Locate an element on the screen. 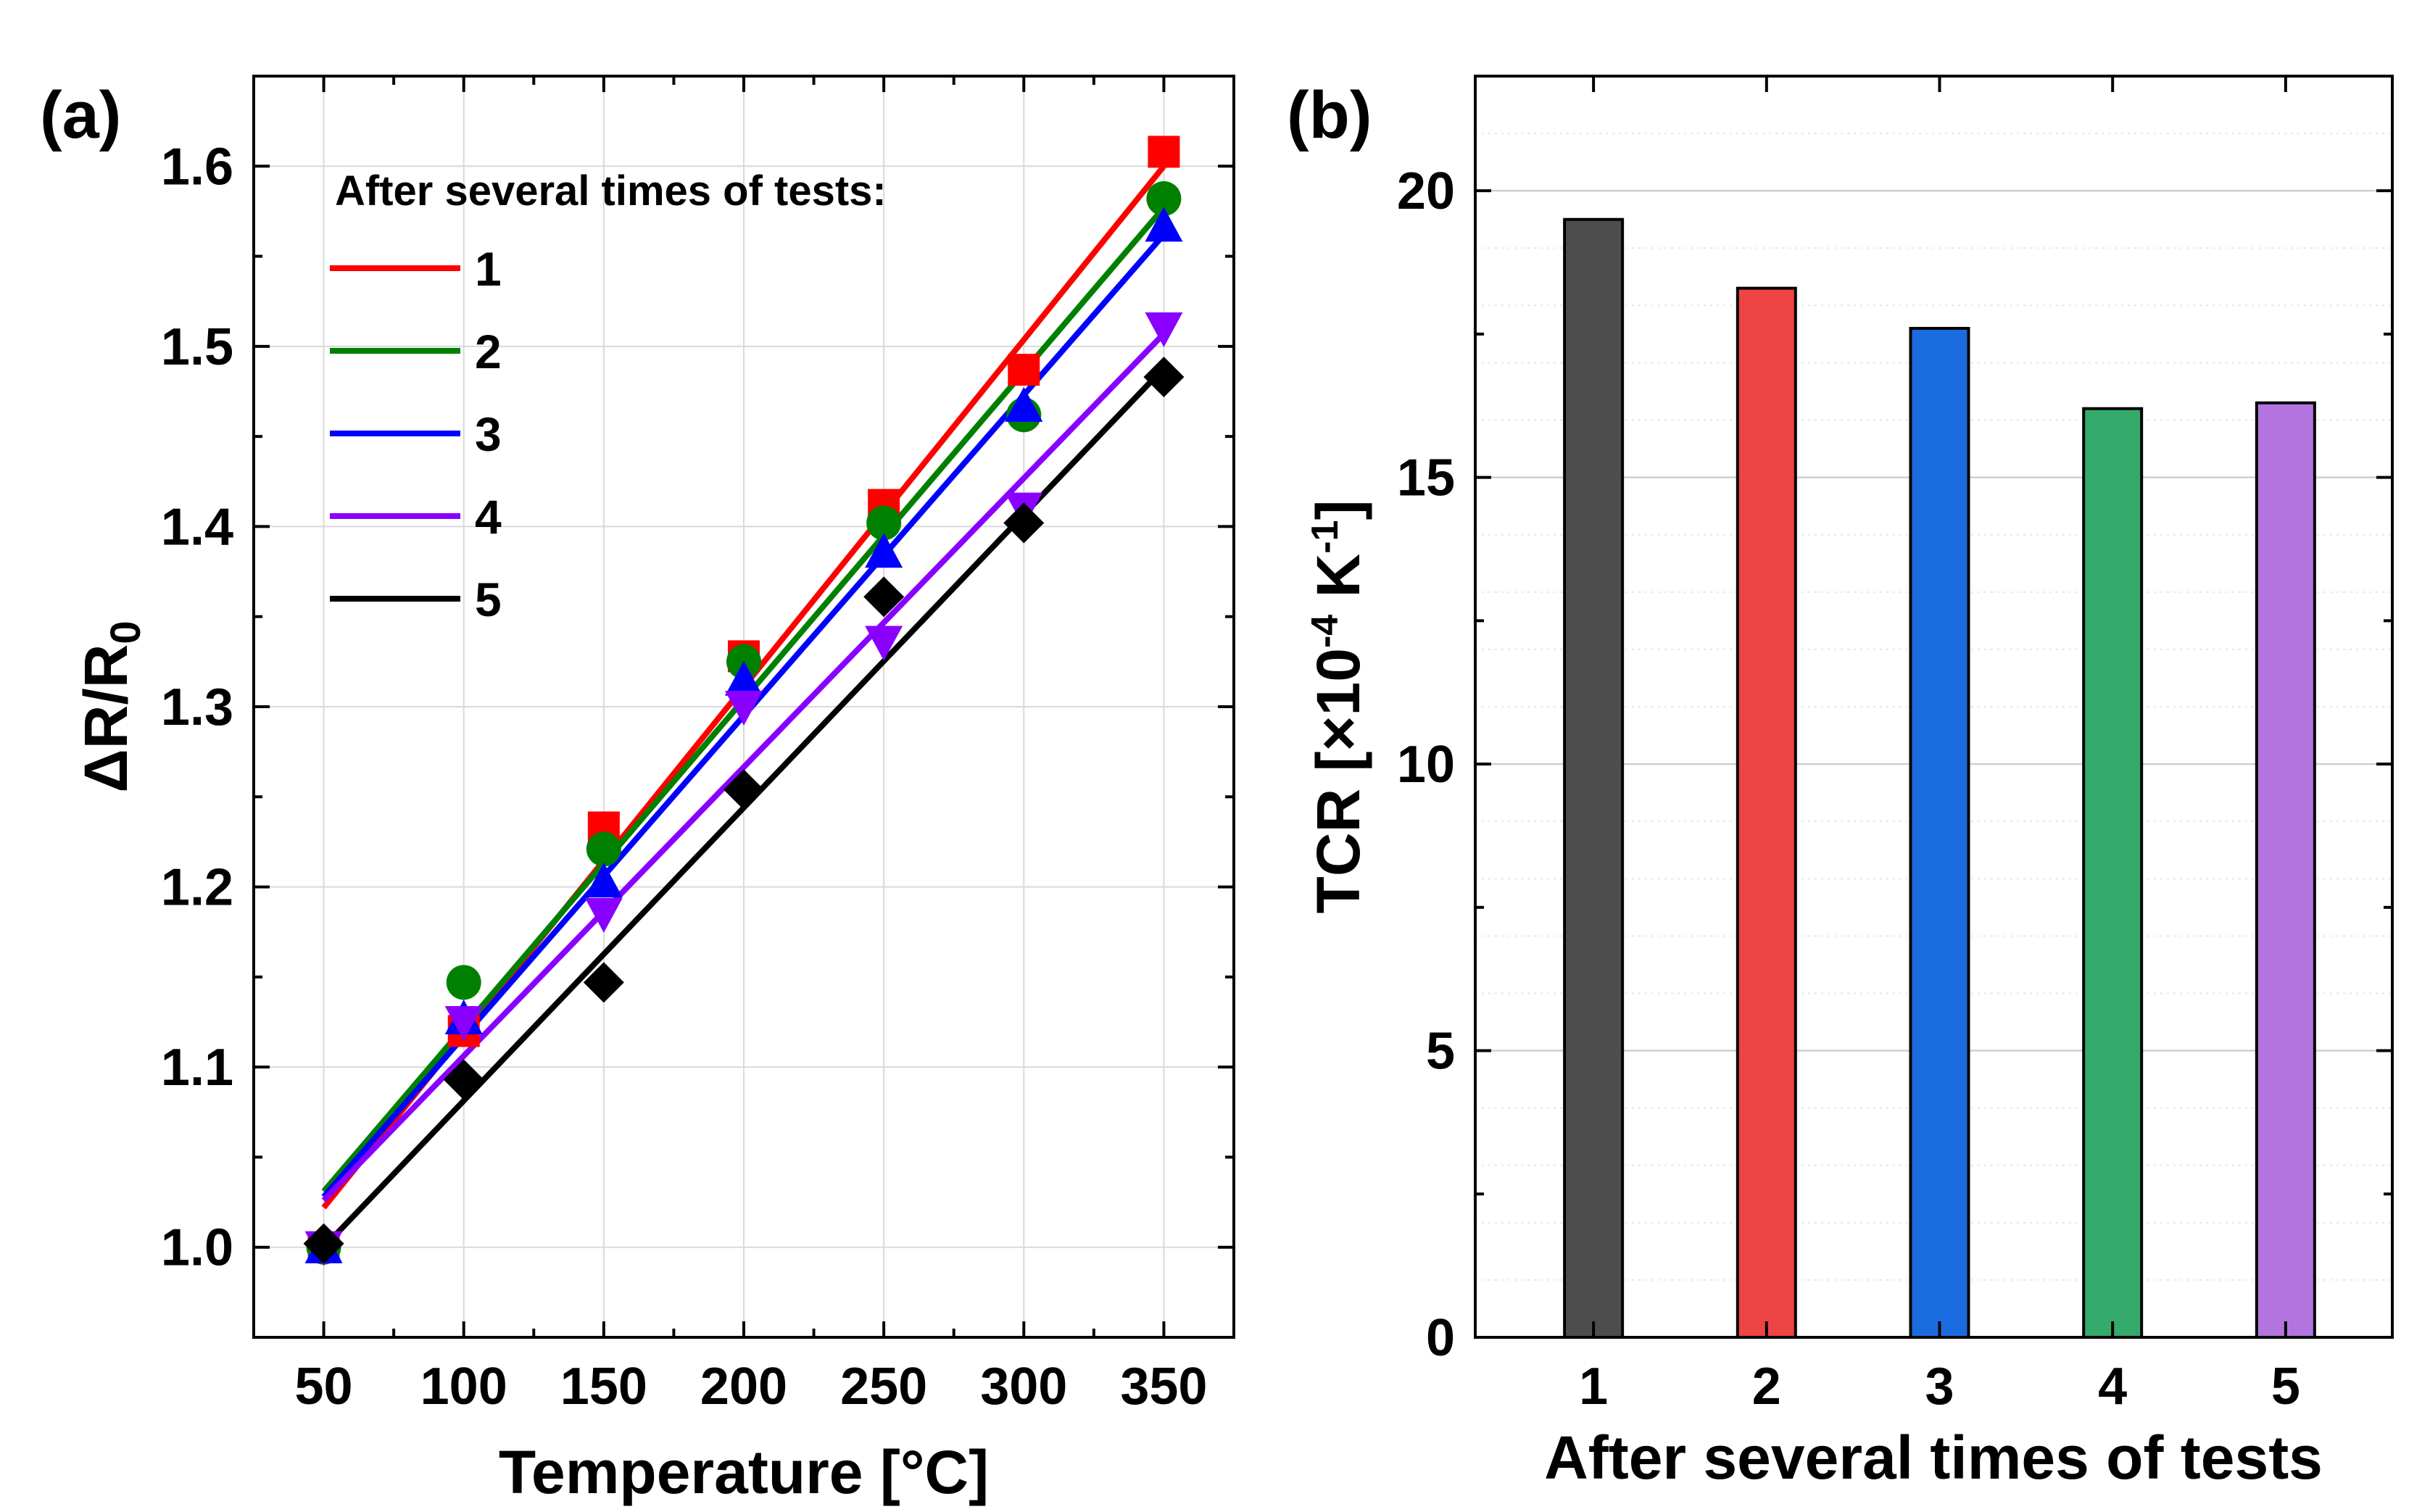 Image resolution: width=2430 pixels, height=1512 pixels. legend-label-test-5: 5 is located at coordinates (488, 599).